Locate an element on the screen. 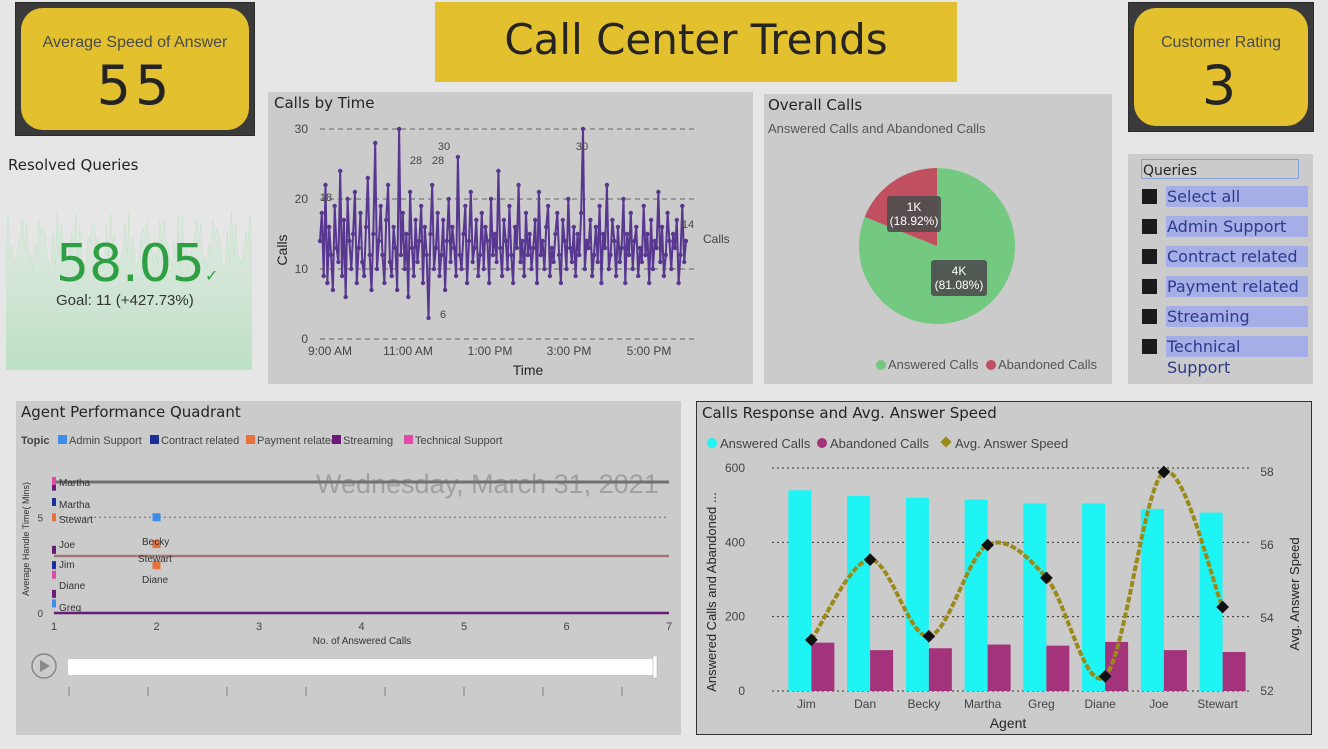 The height and width of the screenshot is (749, 1328). legend-label: Answered Calls is located at coordinates (765, 443).